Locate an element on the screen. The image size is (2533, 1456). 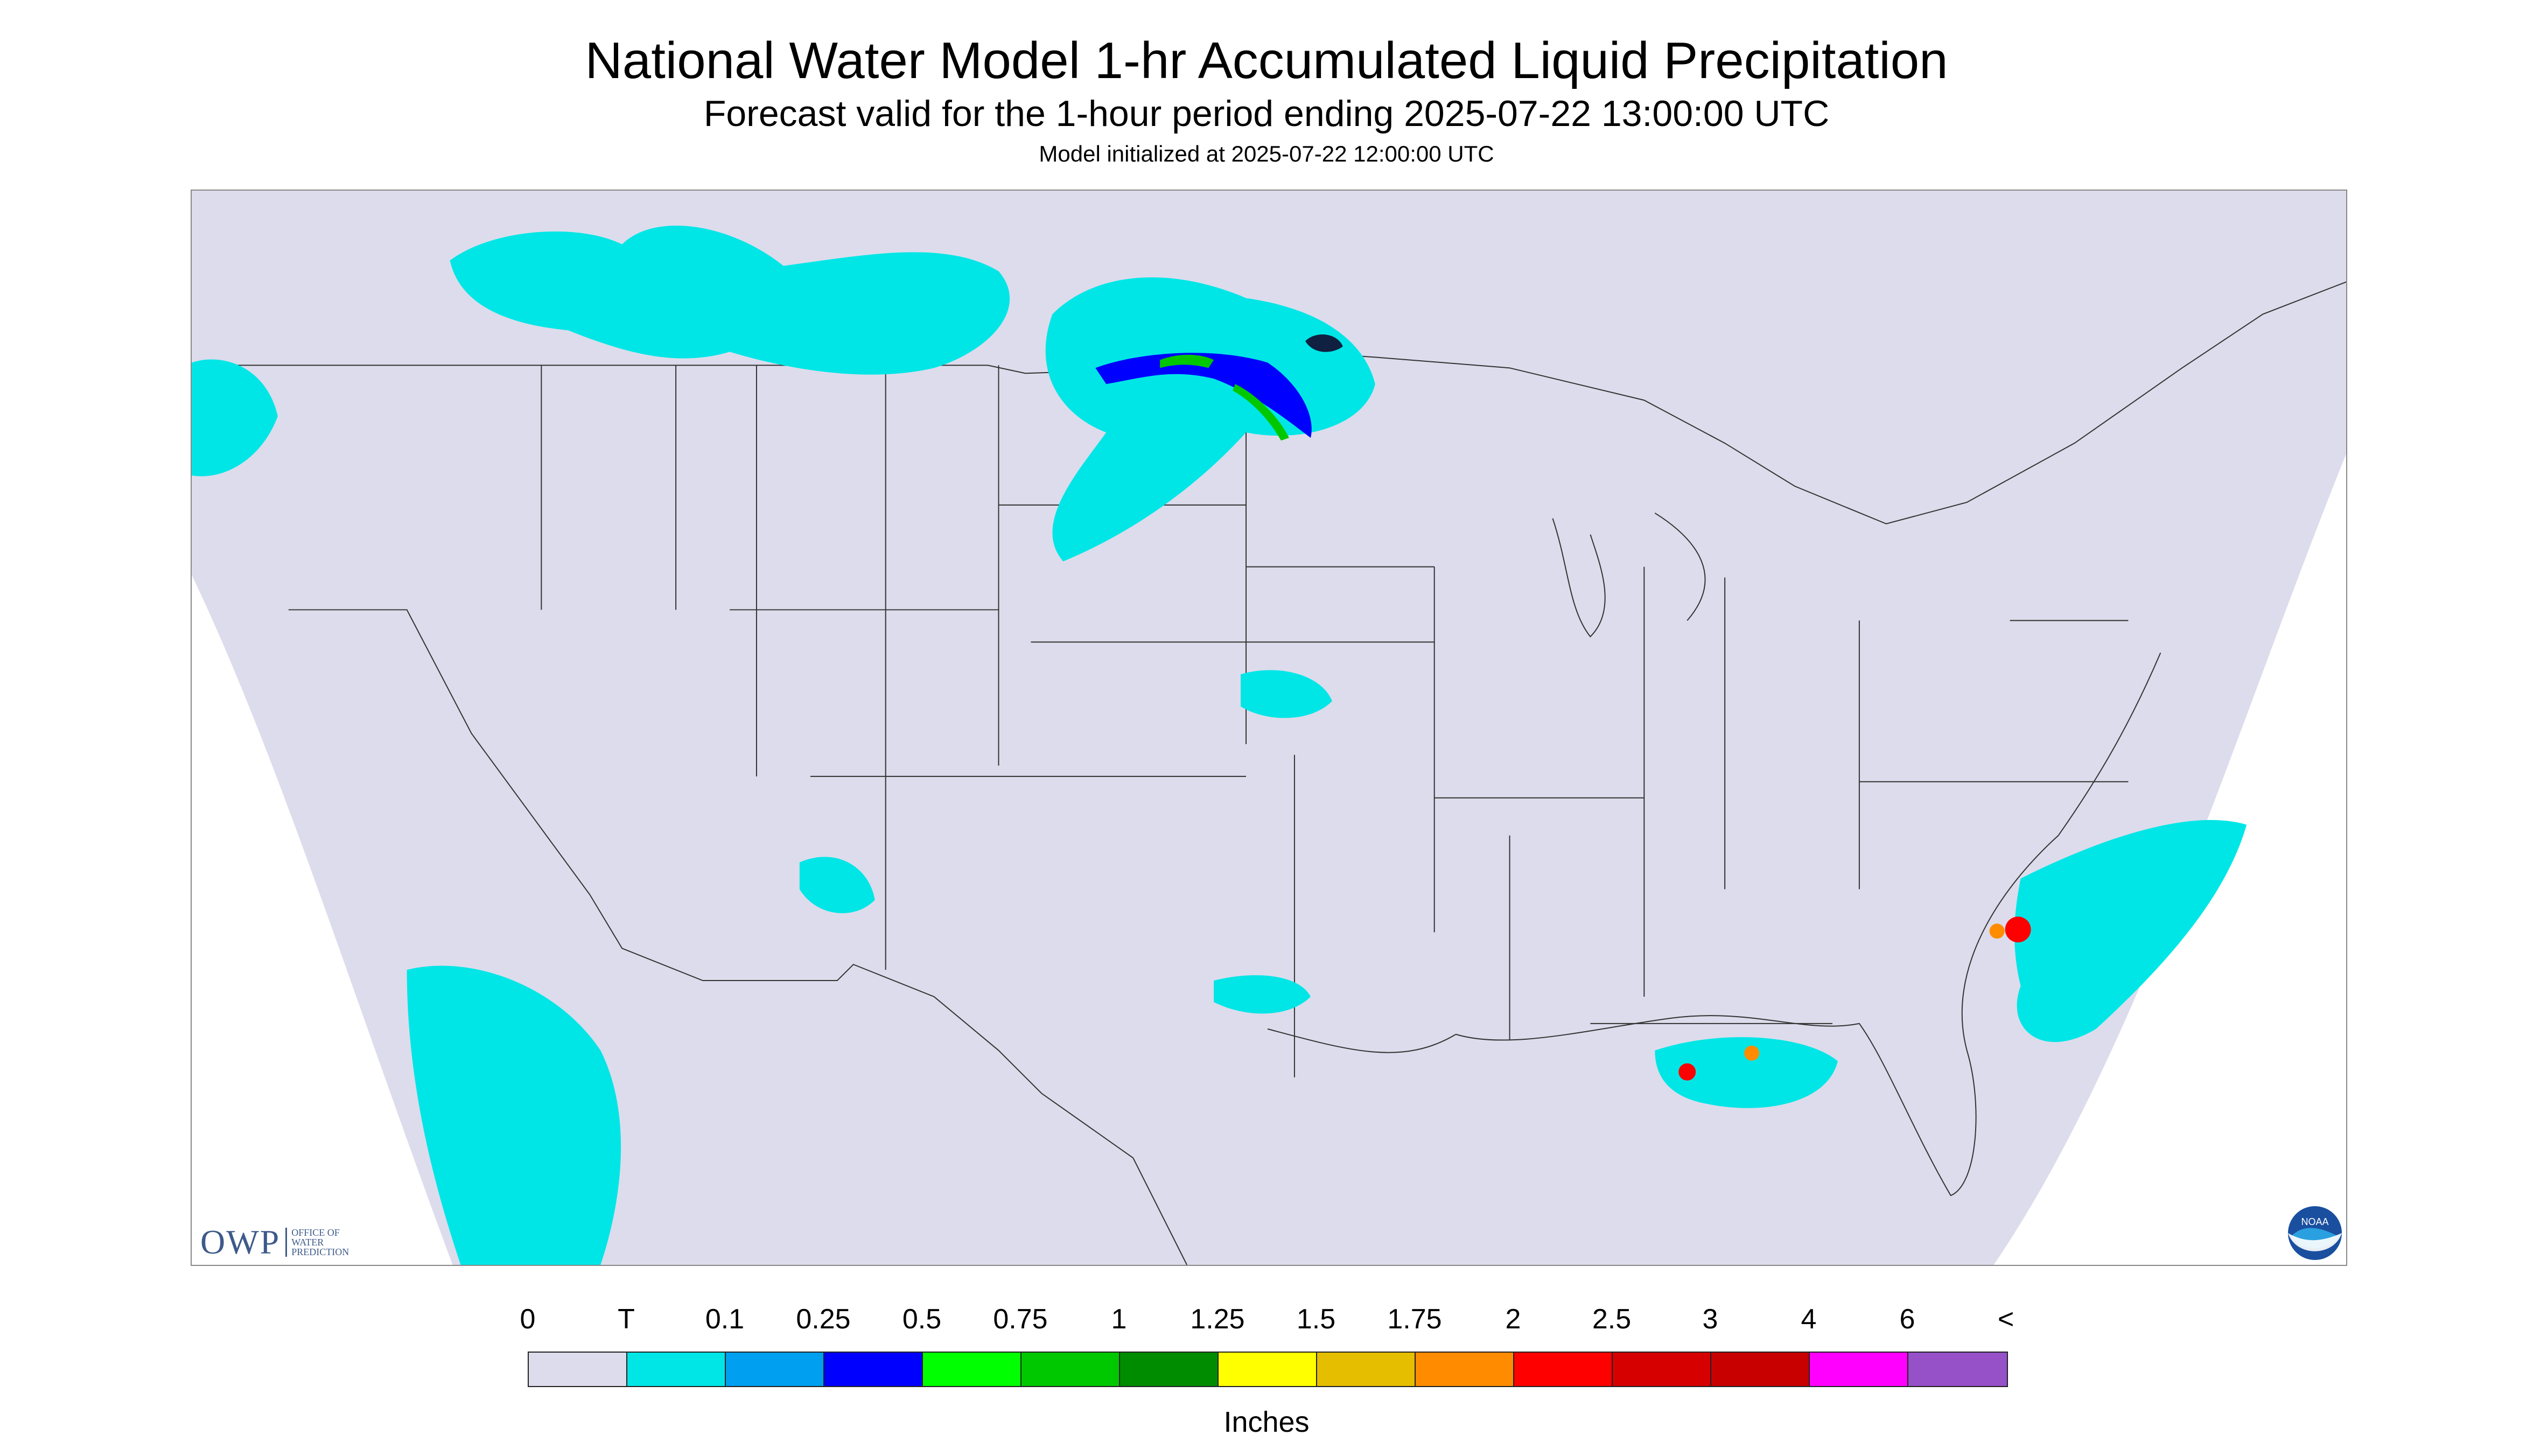
legend-tick-label: 1.75 is located at coordinates (1414, 1319).